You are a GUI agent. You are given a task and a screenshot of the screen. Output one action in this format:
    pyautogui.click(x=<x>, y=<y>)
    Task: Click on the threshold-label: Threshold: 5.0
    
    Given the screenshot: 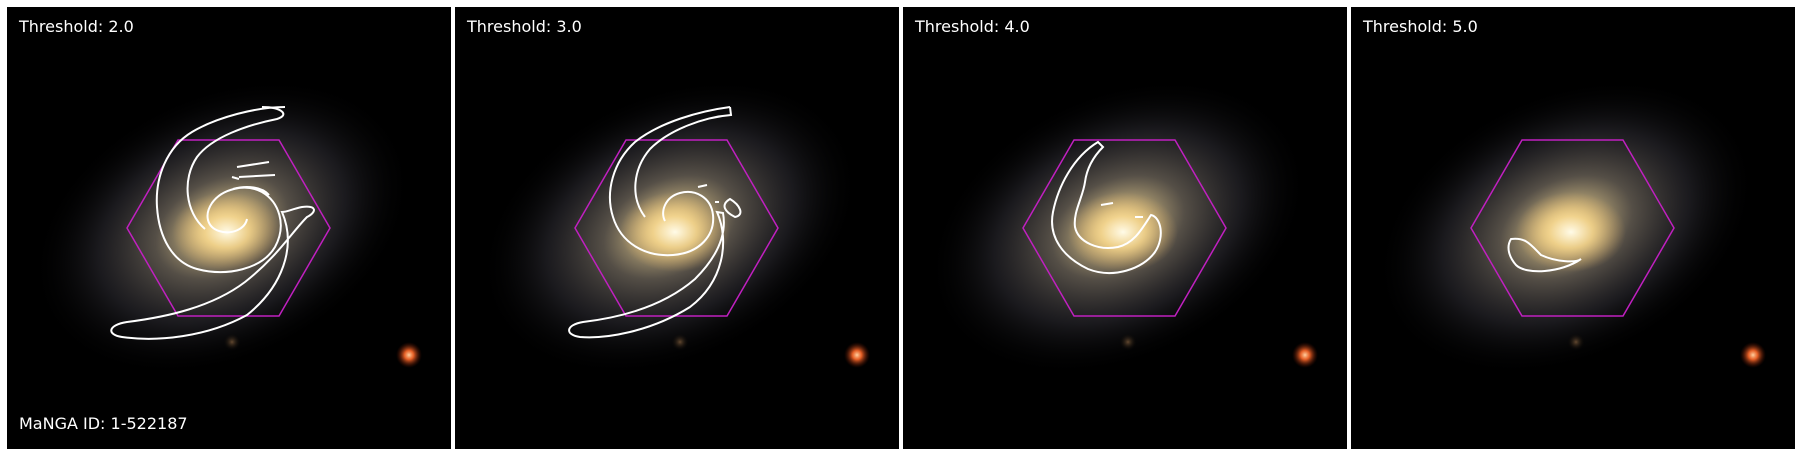 What is the action you would take?
    pyautogui.click(x=1420, y=26)
    